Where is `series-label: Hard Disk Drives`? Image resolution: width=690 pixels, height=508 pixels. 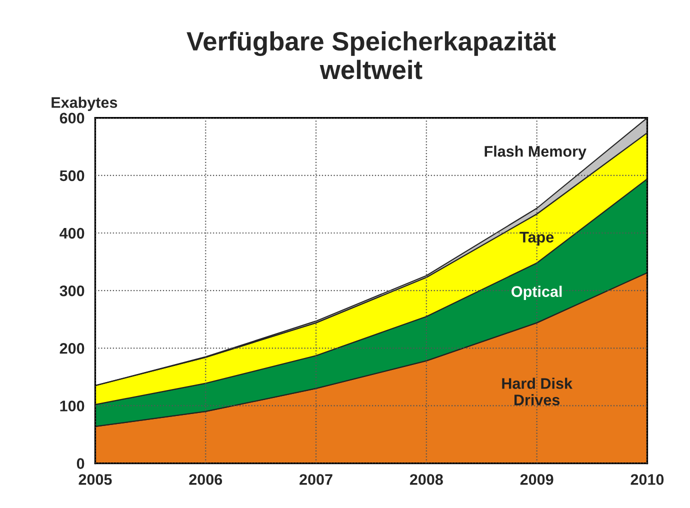
series-label: Hard Disk Drives is located at coordinates (537, 392).